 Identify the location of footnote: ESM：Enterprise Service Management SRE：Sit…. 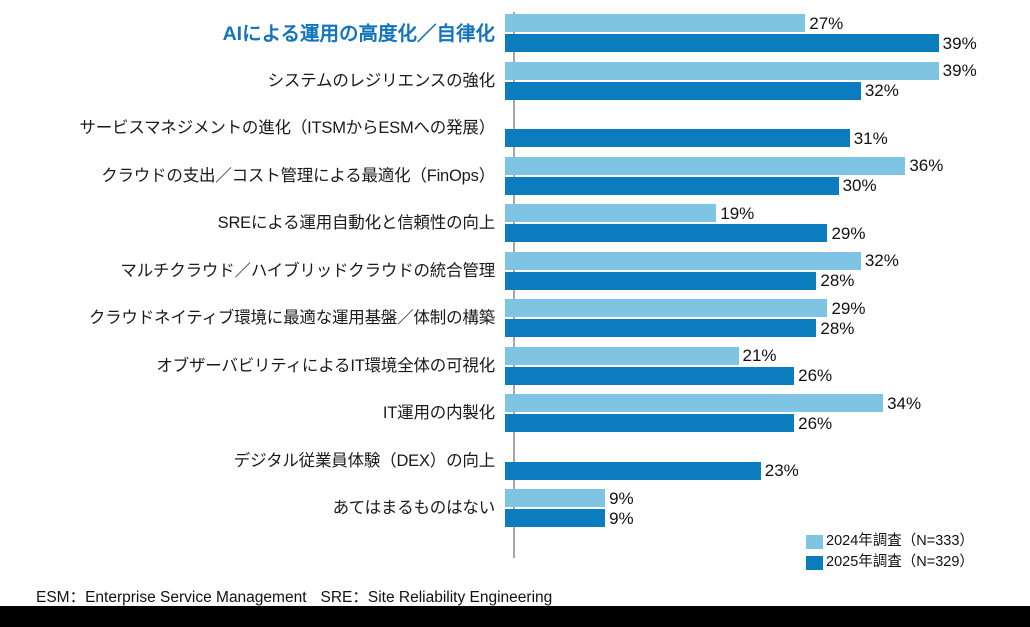
(294, 596).